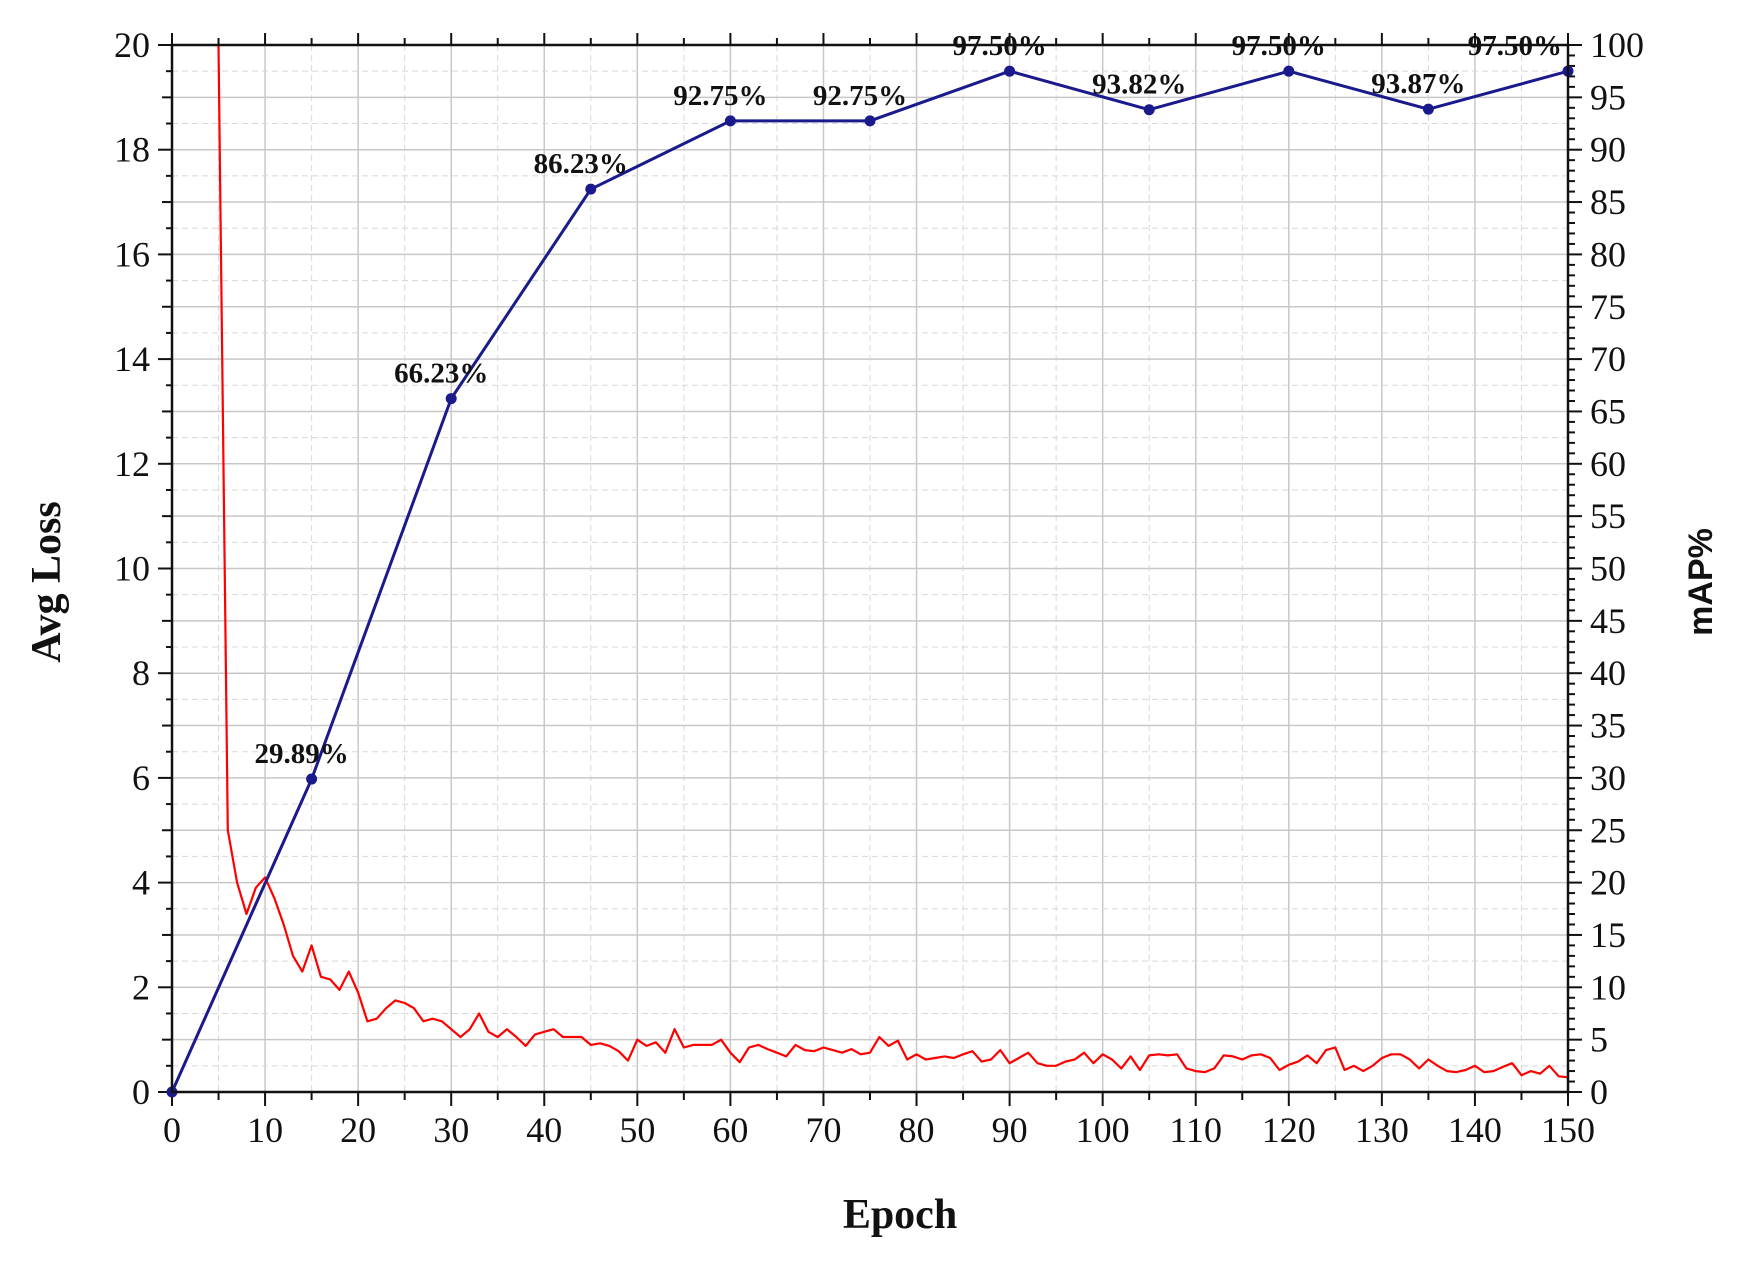 Image resolution: width=1740 pixels, height=1266 pixels. Describe the element at coordinates (1608, 359) in the screenshot. I see `y-right-tick-label: 70` at that location.